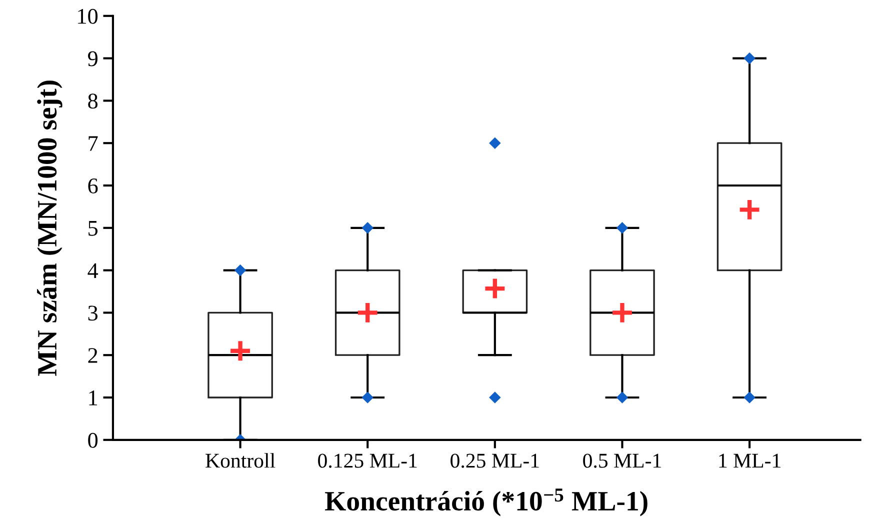  What do you see at coordinates (367, 461) in the screenshot?
I see `x-tick-label: 0.125 ML-1` at bounding box center [367, 461].